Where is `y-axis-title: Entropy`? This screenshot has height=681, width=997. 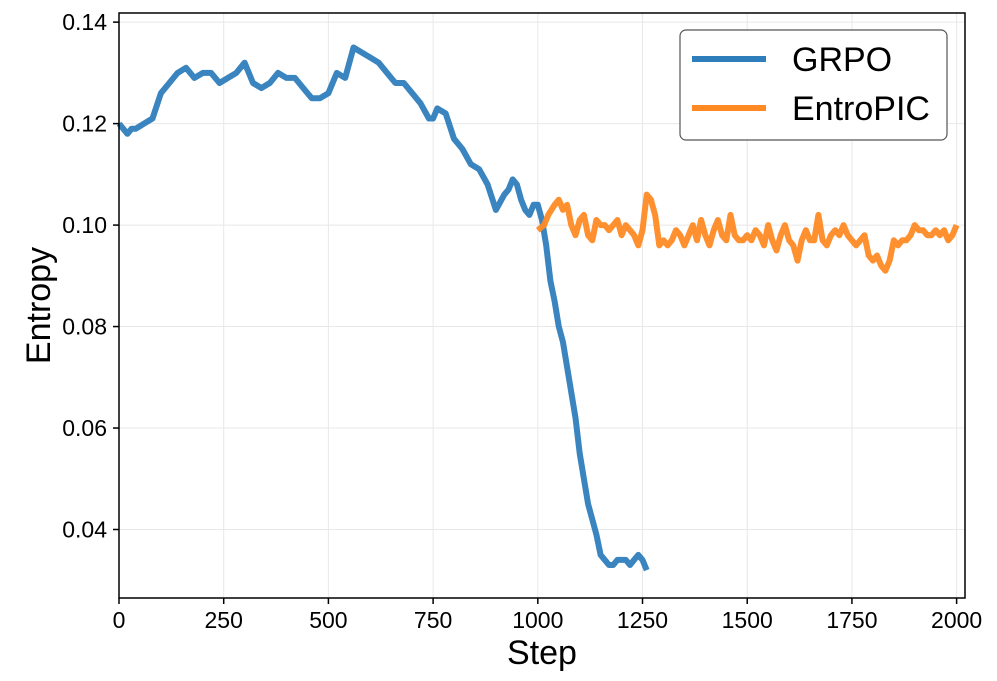
y-axis-title: Entropy is located at coordinates (39, 305).